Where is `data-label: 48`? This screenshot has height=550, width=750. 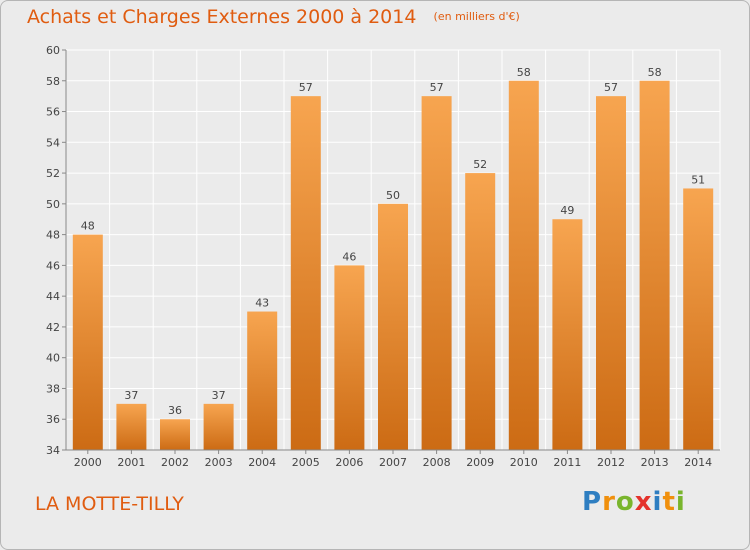 data-label: 48 is located at coordinates (88, 226).